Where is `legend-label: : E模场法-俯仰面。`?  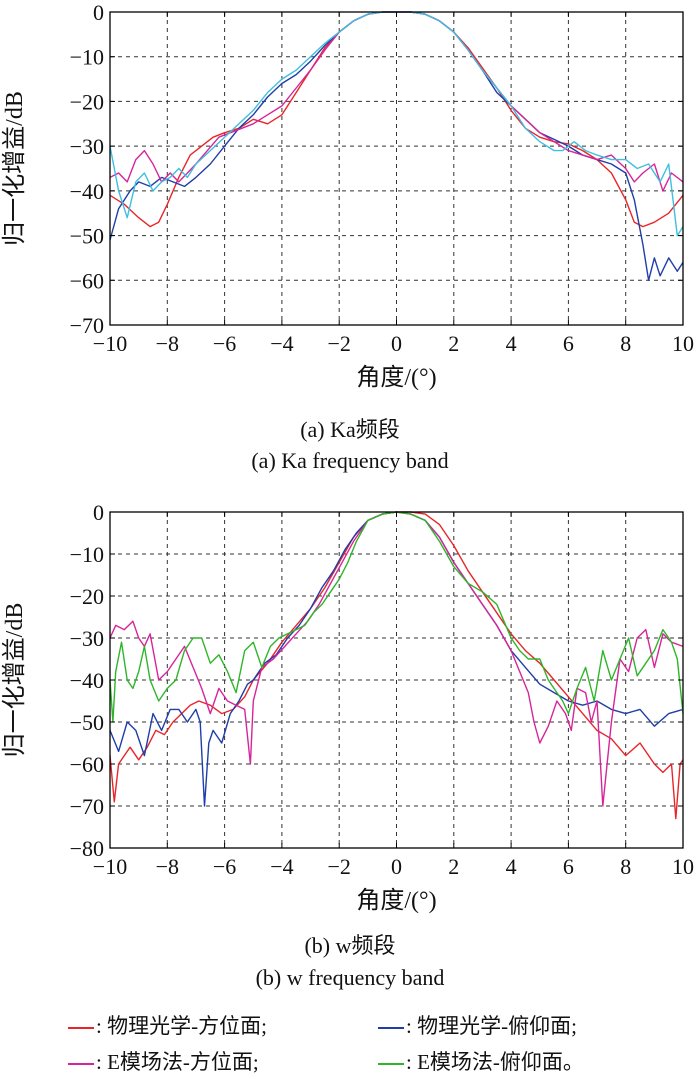
legend-label: : E模场法-俯仰面。 is located at coordinates (495, 1062).